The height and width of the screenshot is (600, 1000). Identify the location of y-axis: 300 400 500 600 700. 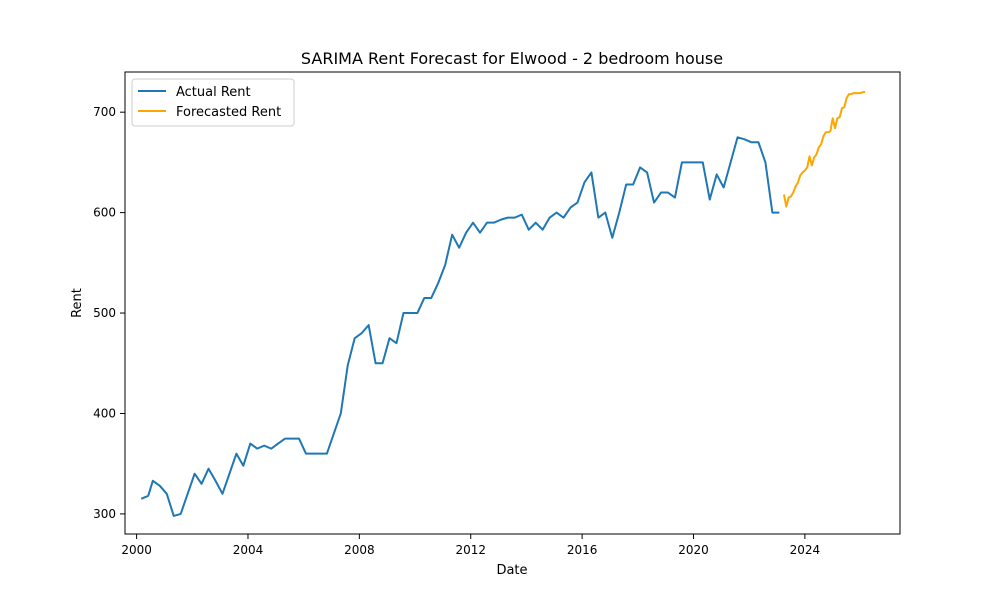
(109, 313).